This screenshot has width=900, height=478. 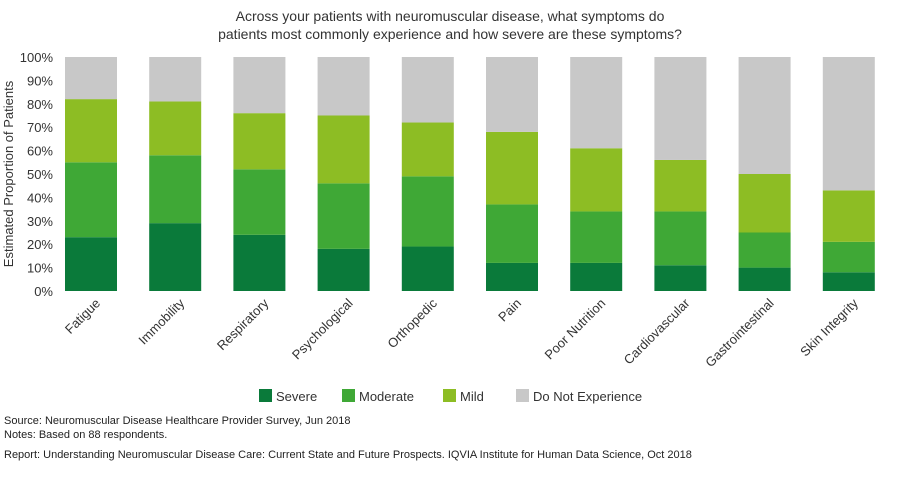 I want to click on x-category-label: Psychological, so click(x=322, y=328).